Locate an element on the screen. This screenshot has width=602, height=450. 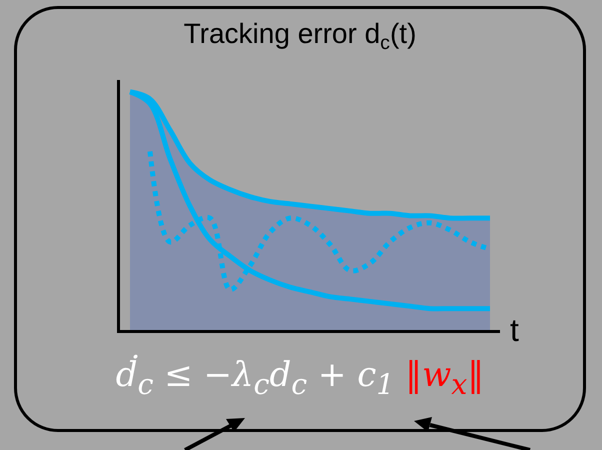
text: ḋ$_{c}$ ≤ −λ$_{c}$d$_{c}$ + c$_{1}$ is located at coordinates (255, 378).